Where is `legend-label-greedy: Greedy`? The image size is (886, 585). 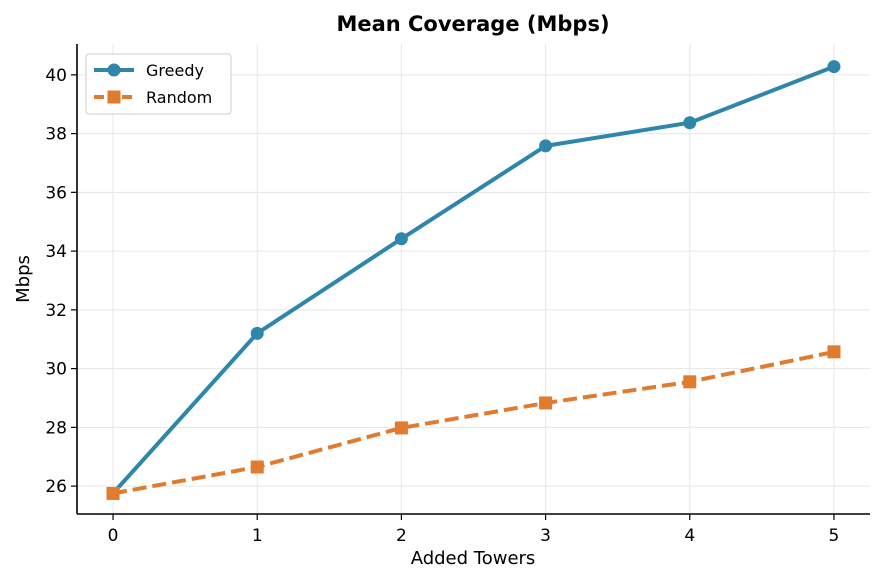 legend-label-greedy: Greedy is located at coordinates (175, 70).